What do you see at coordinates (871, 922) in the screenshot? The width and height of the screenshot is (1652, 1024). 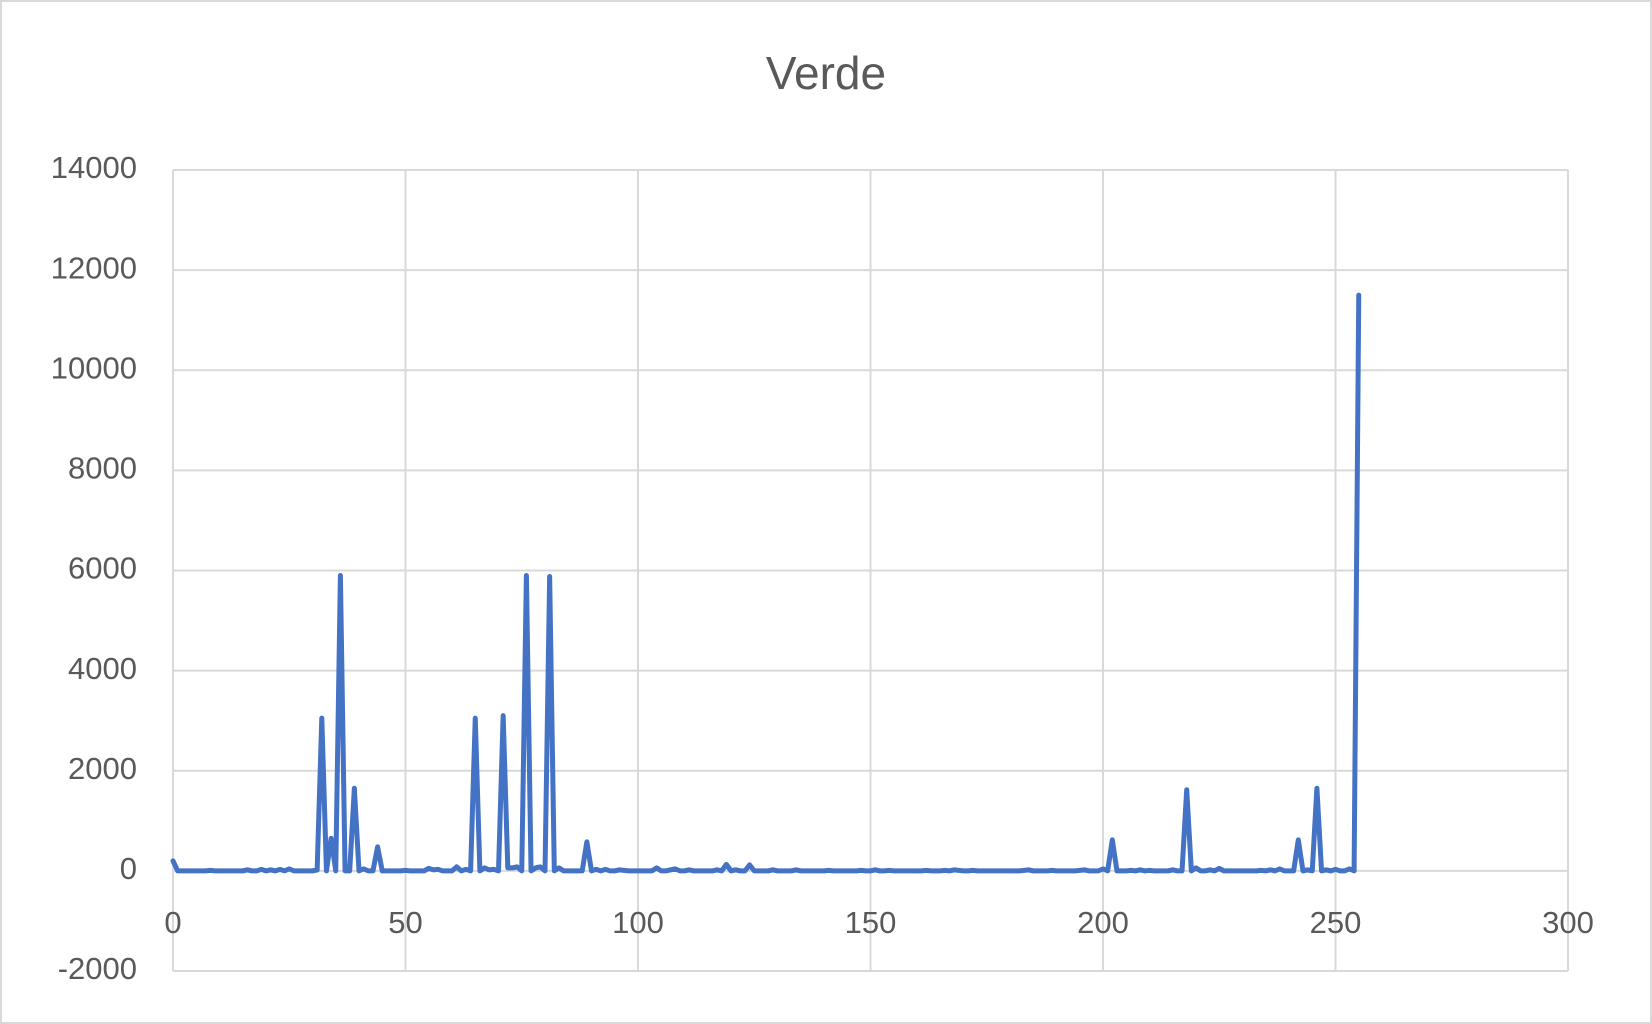 I see `x-tick-label: 150` at bounding box center [871, 922].